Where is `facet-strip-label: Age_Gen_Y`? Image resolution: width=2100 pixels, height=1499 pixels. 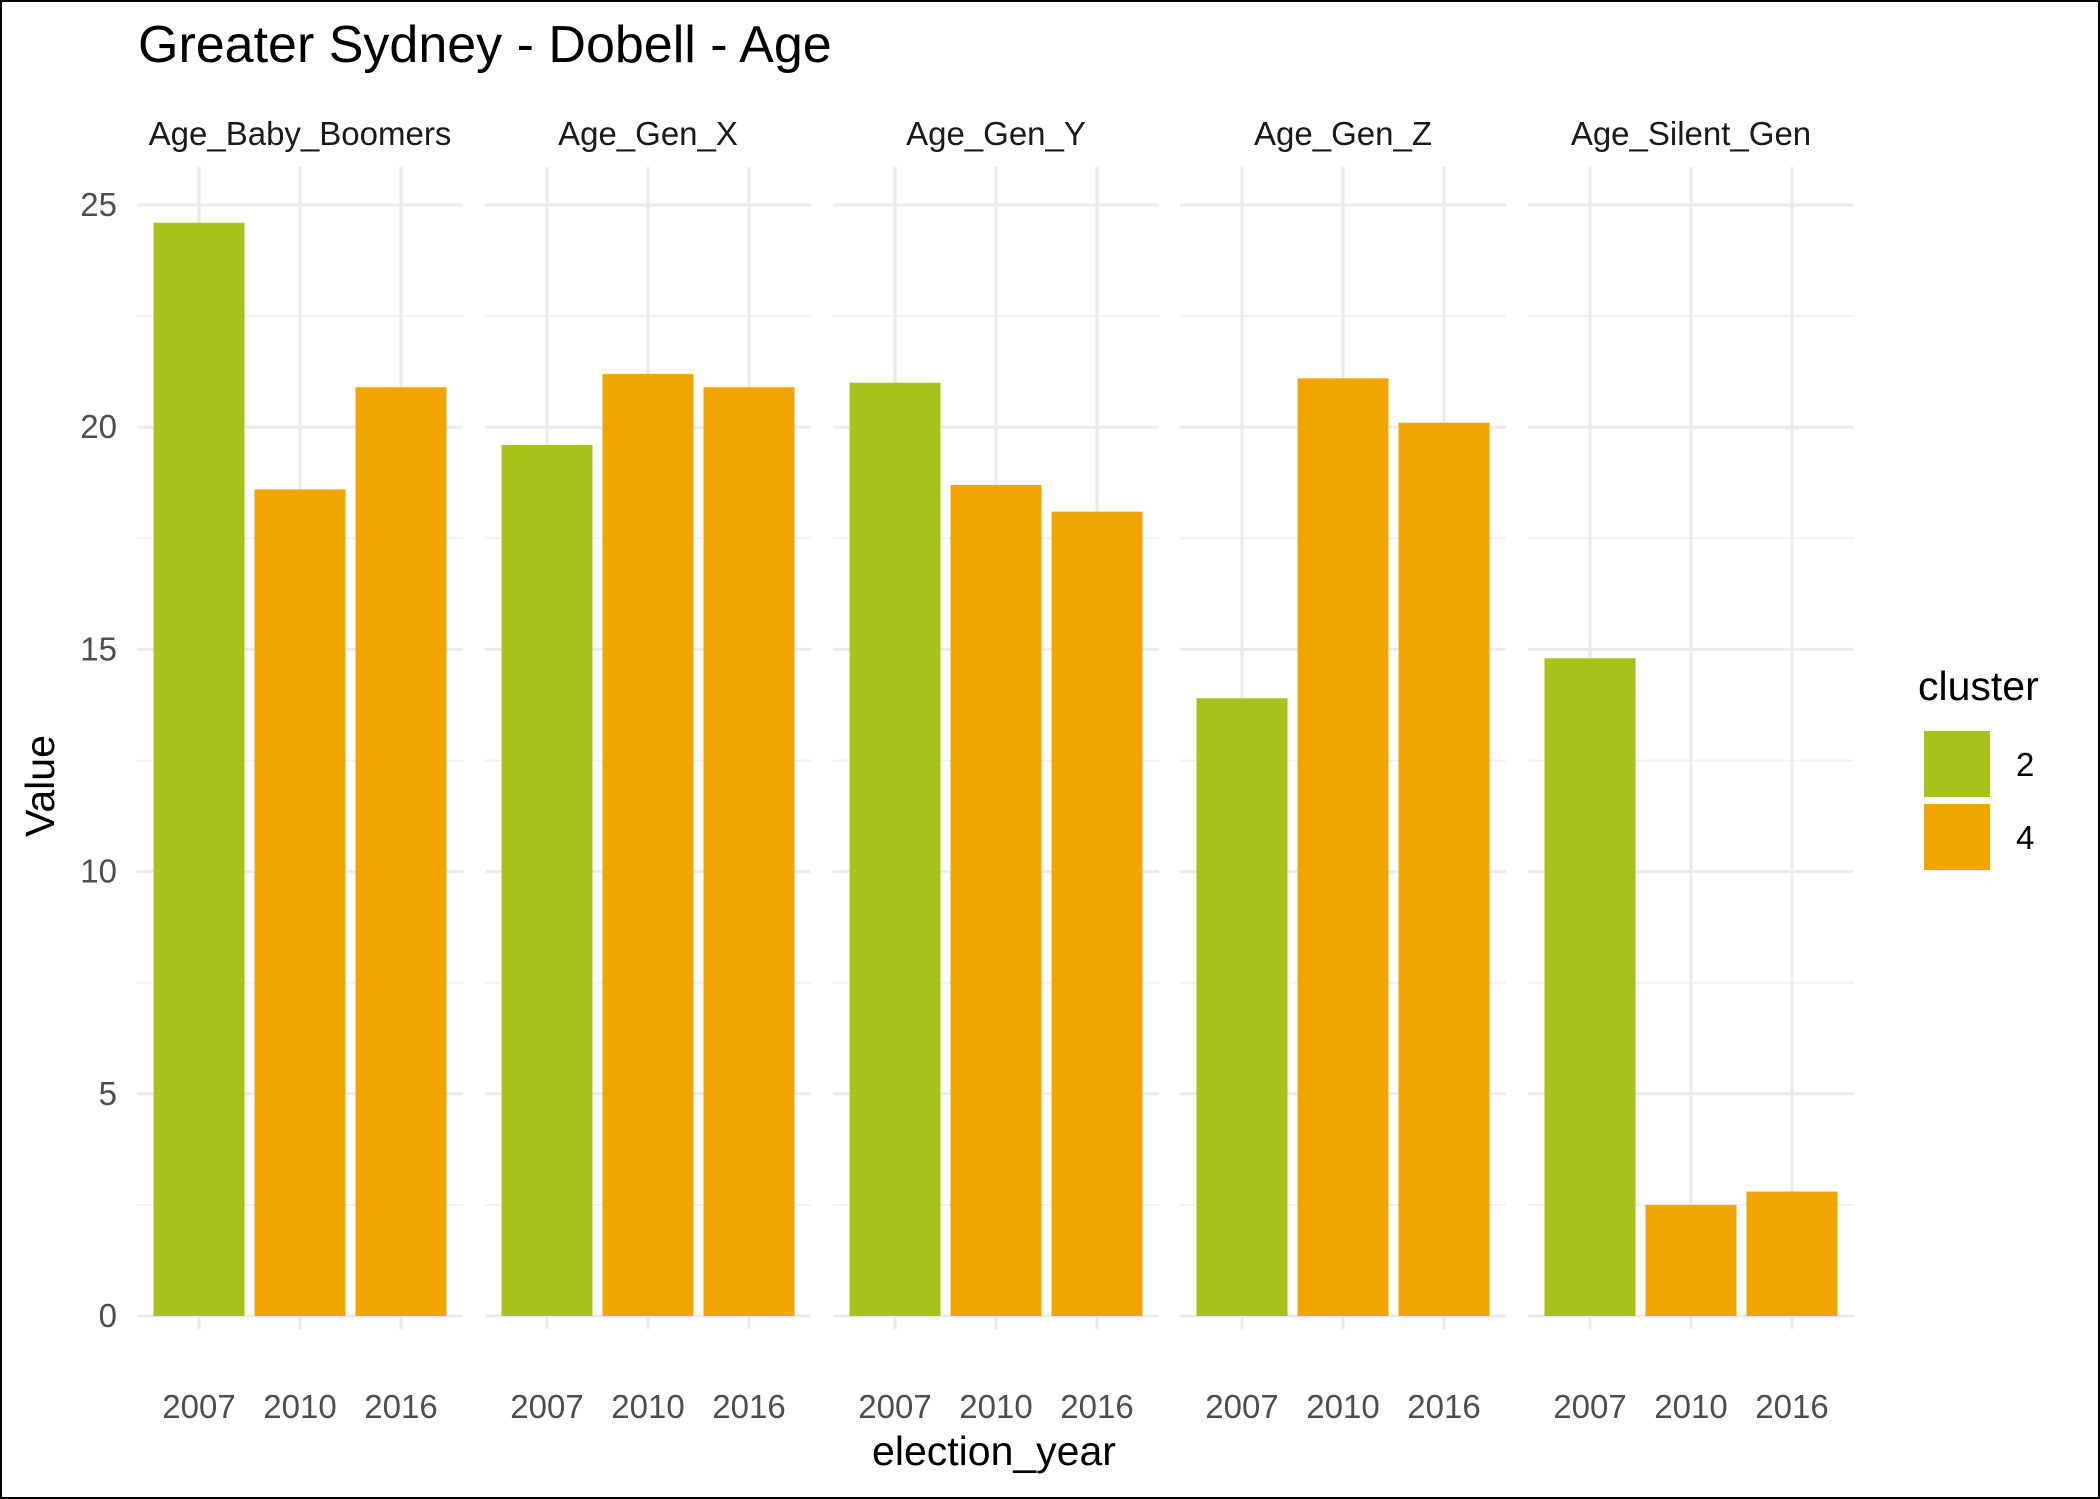
facet-strip-label: Age_Gen_Y is located at coordinates (996, 133).